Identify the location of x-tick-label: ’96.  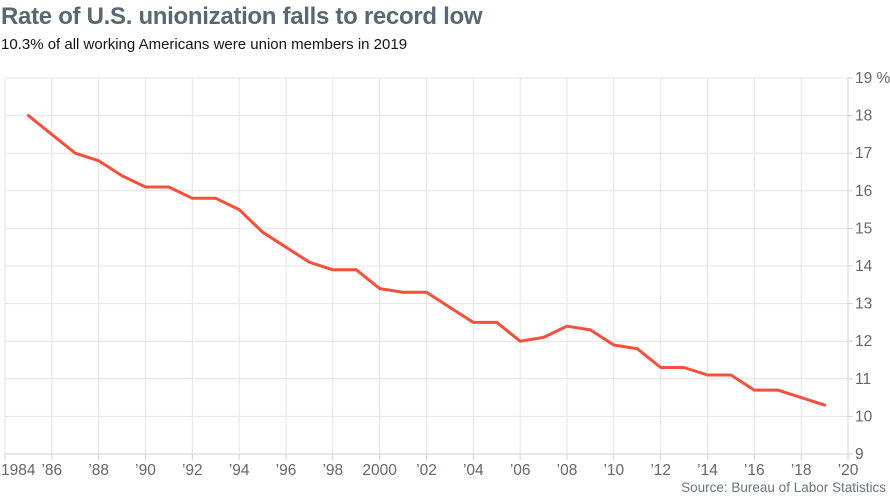
(286, 470).